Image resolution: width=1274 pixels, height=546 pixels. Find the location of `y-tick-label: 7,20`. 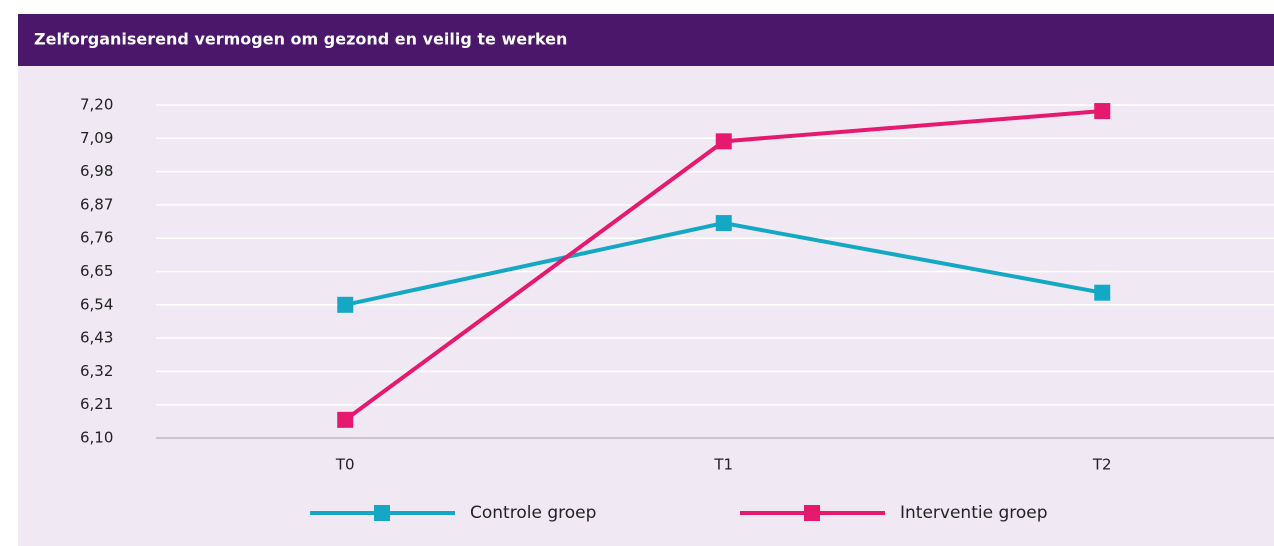

y-tick-label: 7,20 is located at coordinates (96, 105).